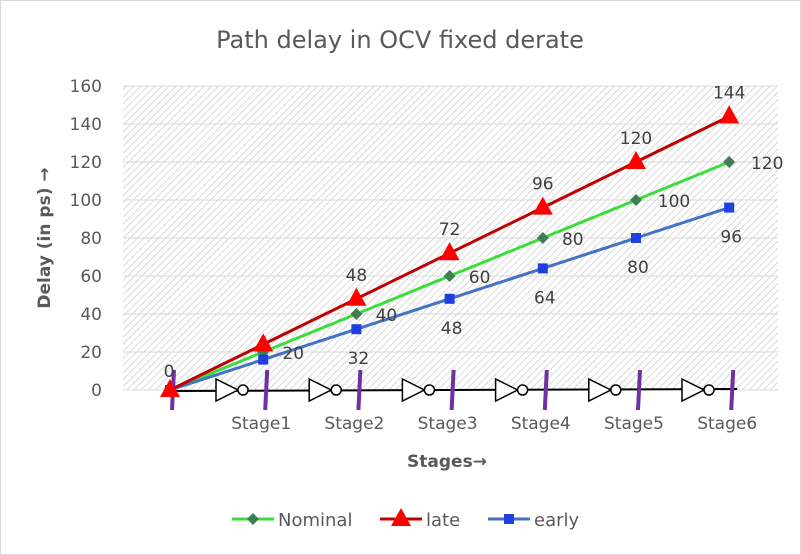 The image size is (801, 555). Describe the element at coordinates (452, 329) in the screenshot. I see `data-label-early: 48` at that location.